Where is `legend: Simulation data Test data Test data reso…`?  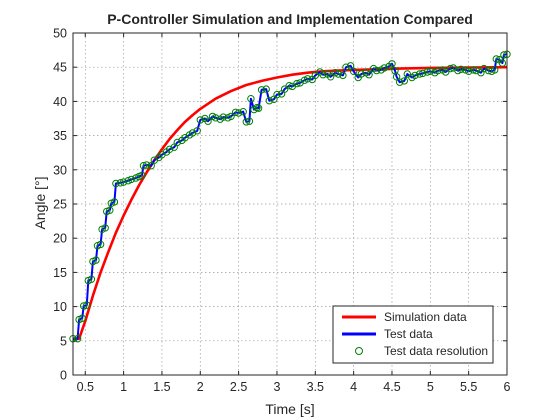 legend: Simulation data Test data Test data reso… is located at coordinates (413, 334).